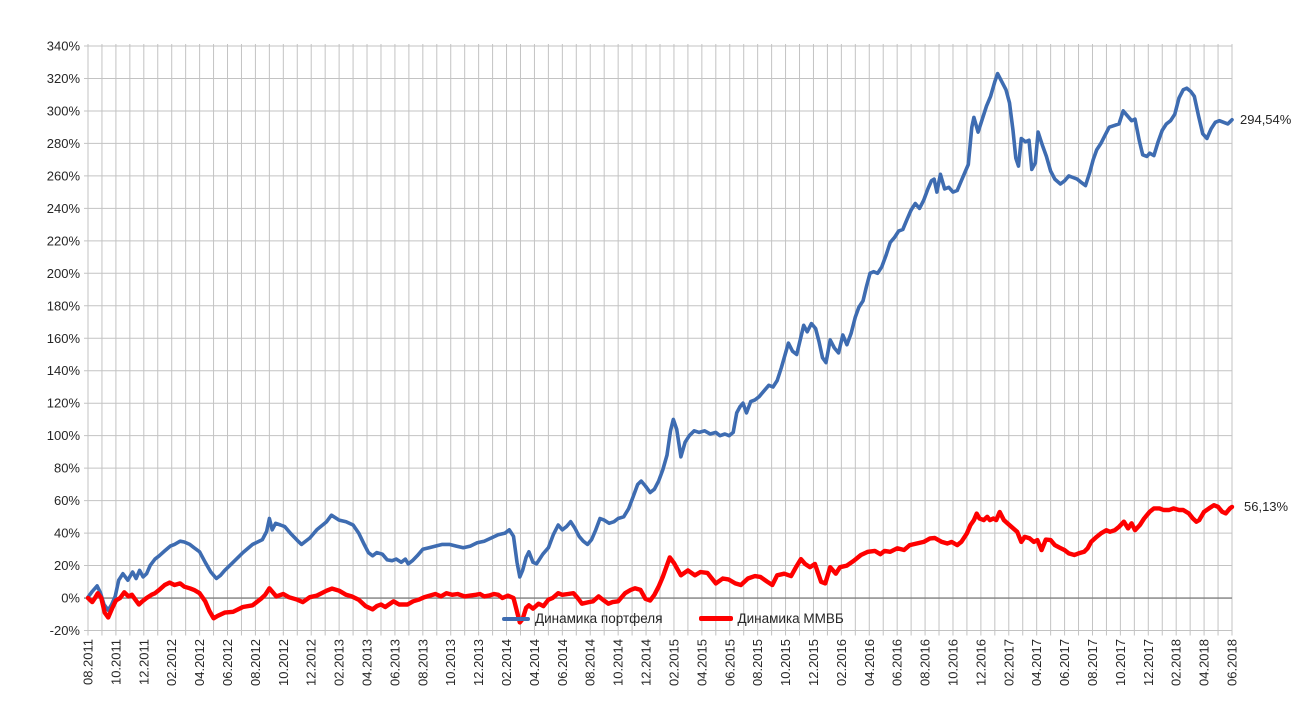 The image size is (1294, 707). What do you see at coordinates (980, 662) in the screenshot?
I see `x-axis-tick-label: 12.2016` at bounding box center [980, 662].